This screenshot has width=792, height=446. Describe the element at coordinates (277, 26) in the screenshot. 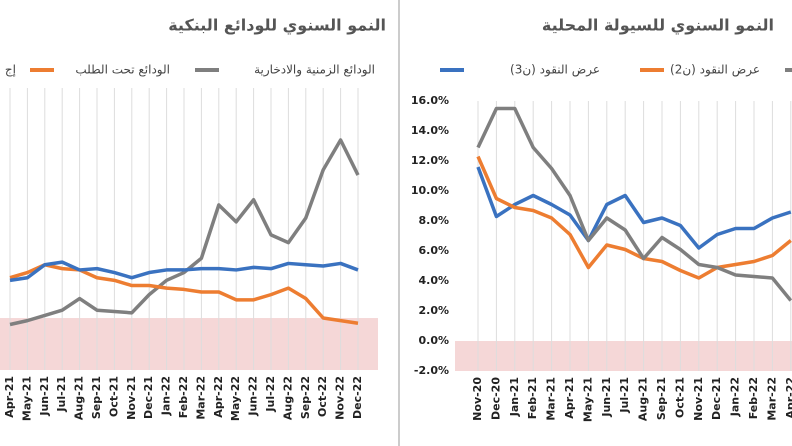

I see `chart-title: النمو السنوي للودائع البنكية` at that location.